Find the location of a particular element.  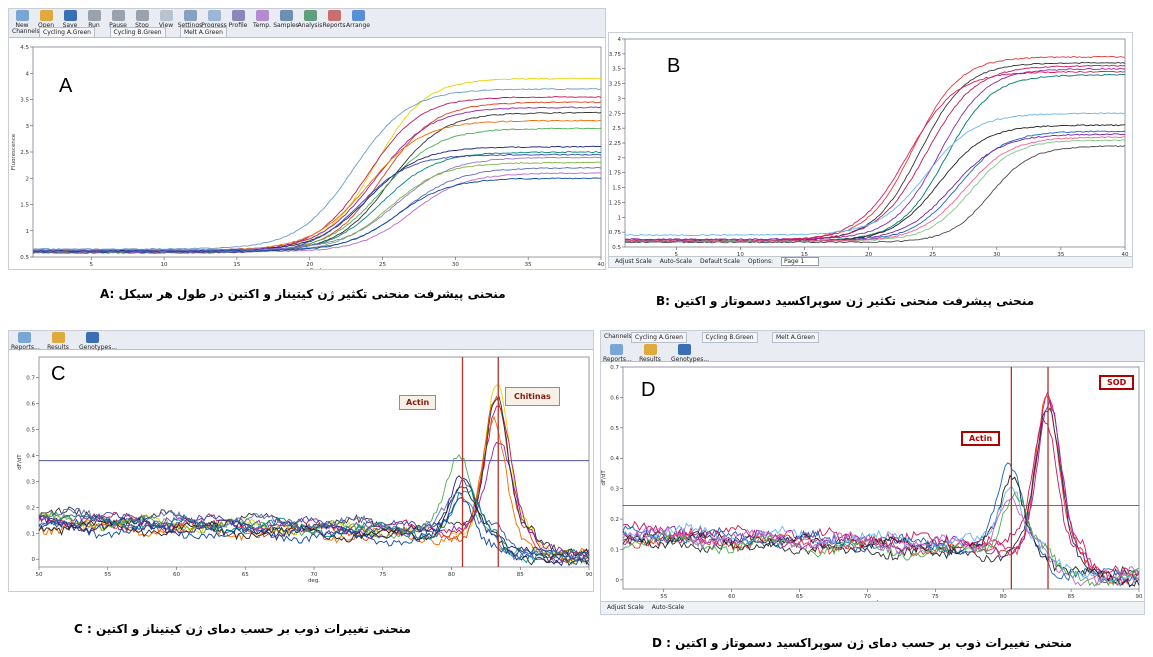

panel-letter-c: C is located at coordinates (58, 374).